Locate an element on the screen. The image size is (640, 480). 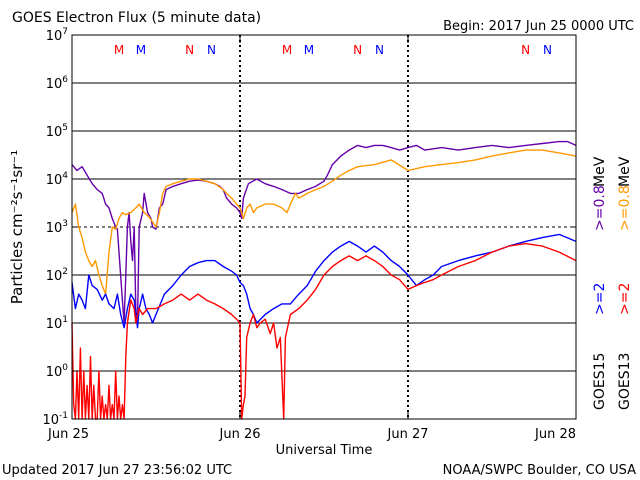
source-credit: NOAA/SWPC Boulder, CO USA is located at coordinates (539, 470).